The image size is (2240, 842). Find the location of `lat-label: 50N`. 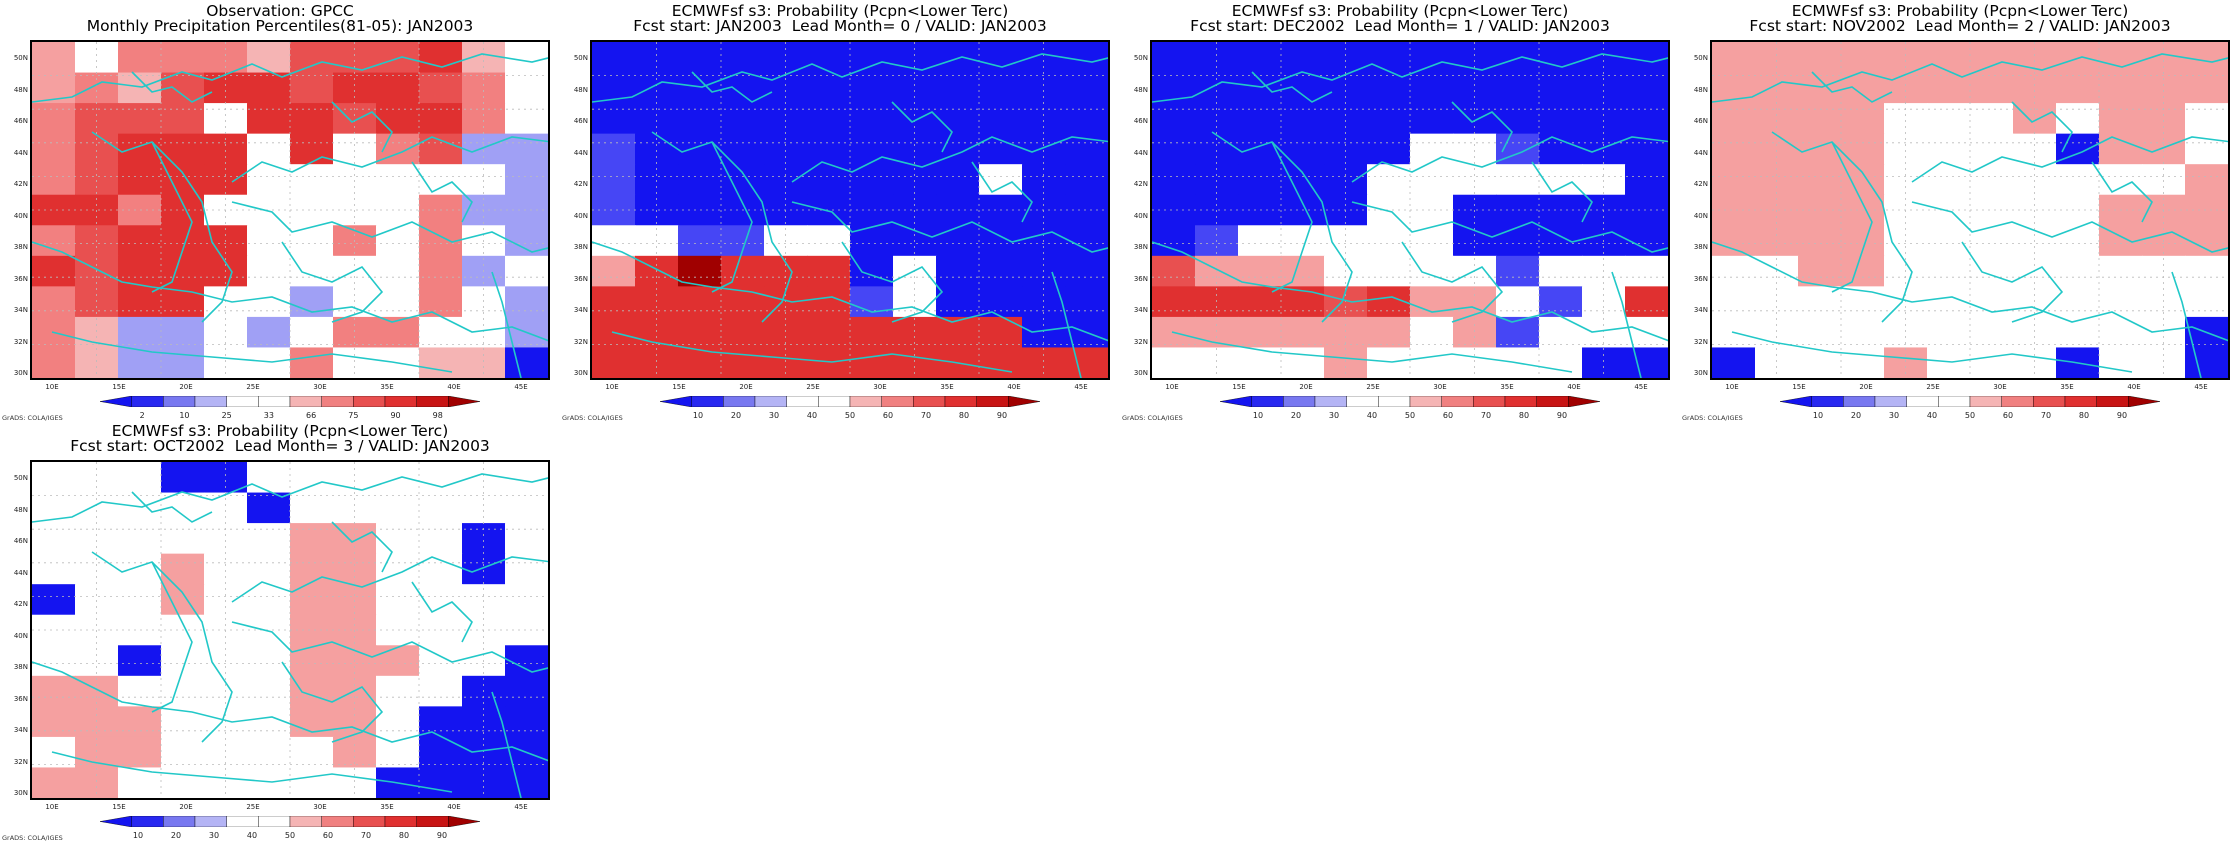

lat-label: 50N is located at coordinates (1700, 58).